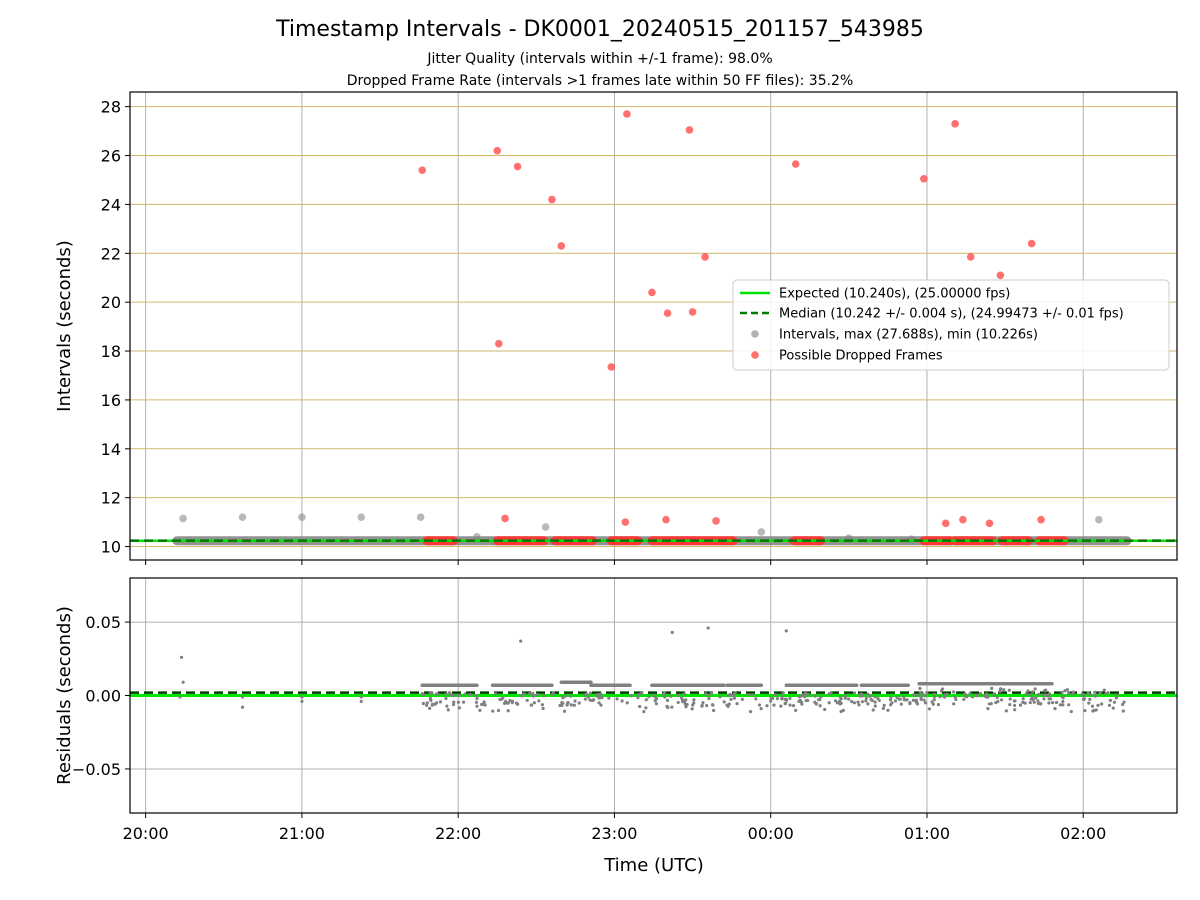  What do you see at coordinates (458, 833) in the screenshot?
I see `x-tick-label: 22:00` at bounding box center [458, 833].